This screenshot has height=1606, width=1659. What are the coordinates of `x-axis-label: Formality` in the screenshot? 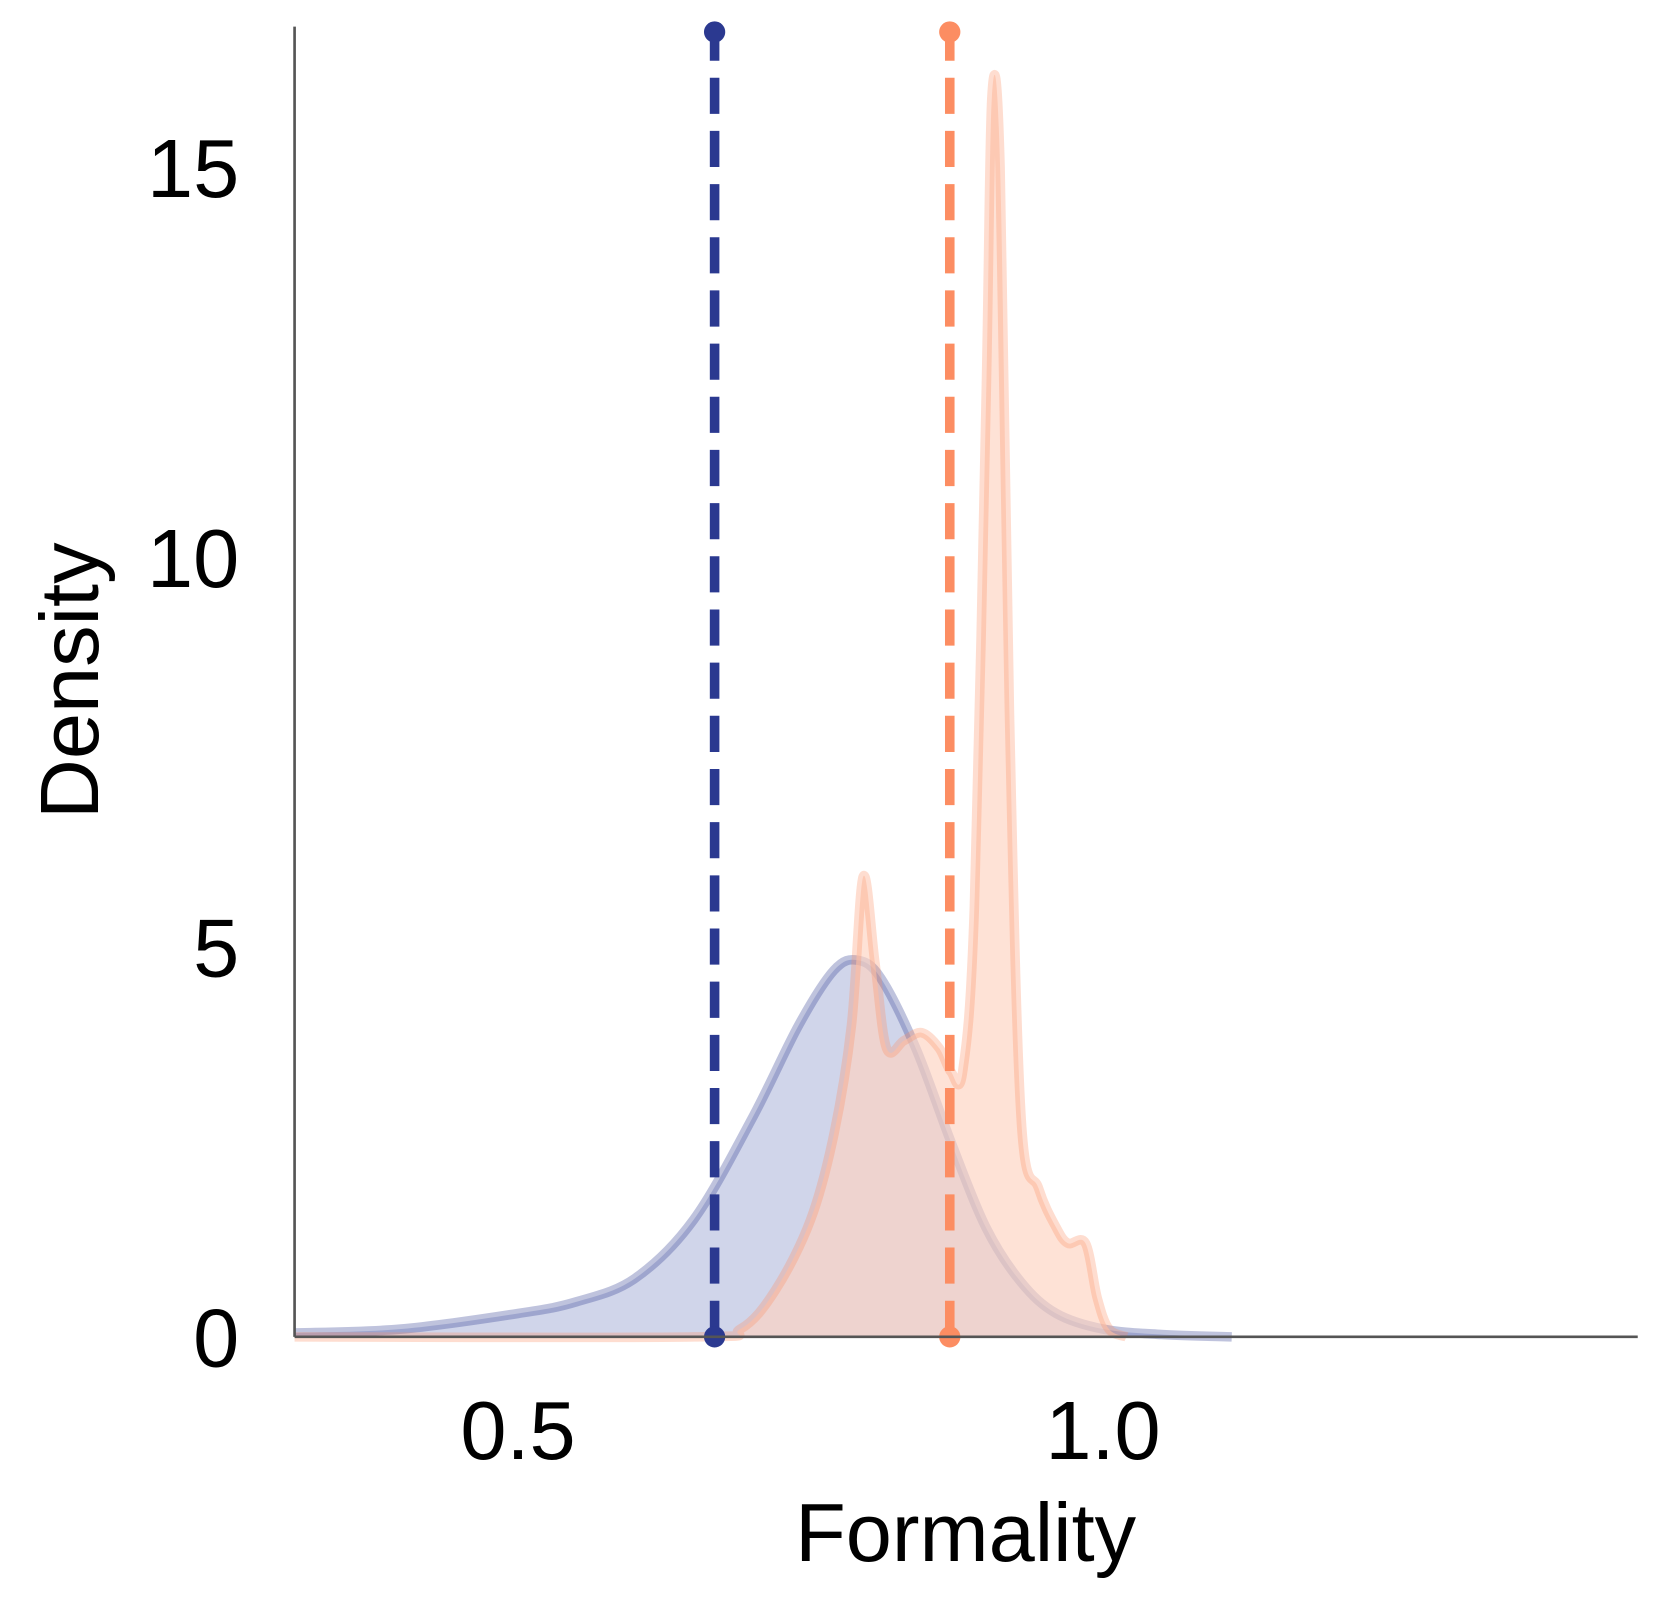 It's located at (966, 1532).